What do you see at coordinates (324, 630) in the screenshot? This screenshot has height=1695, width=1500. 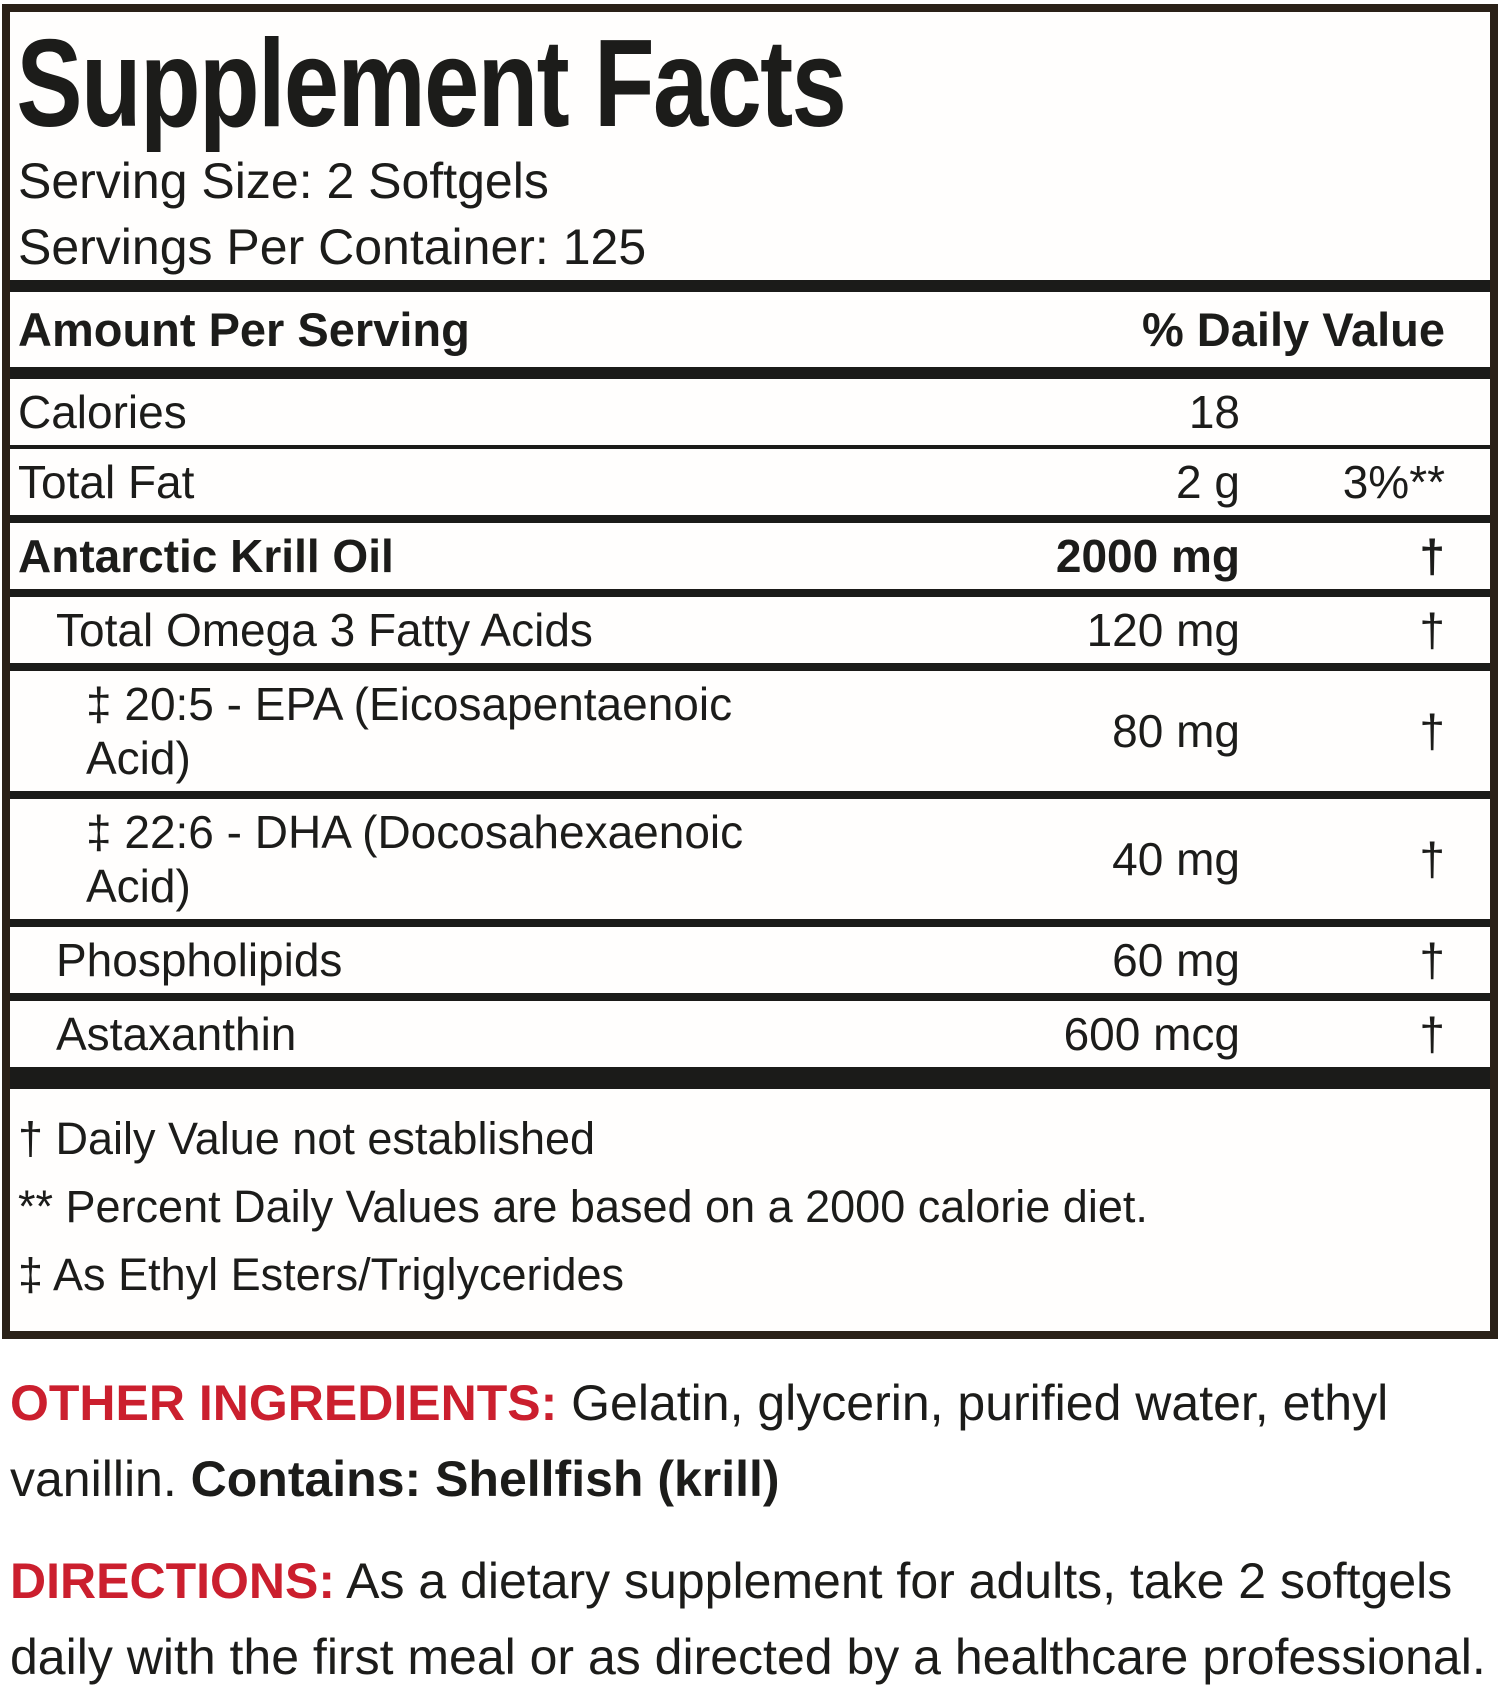 I see `nutrient-name: Total Omega 3 Fatty Acids` at bounding box center [324, 630].